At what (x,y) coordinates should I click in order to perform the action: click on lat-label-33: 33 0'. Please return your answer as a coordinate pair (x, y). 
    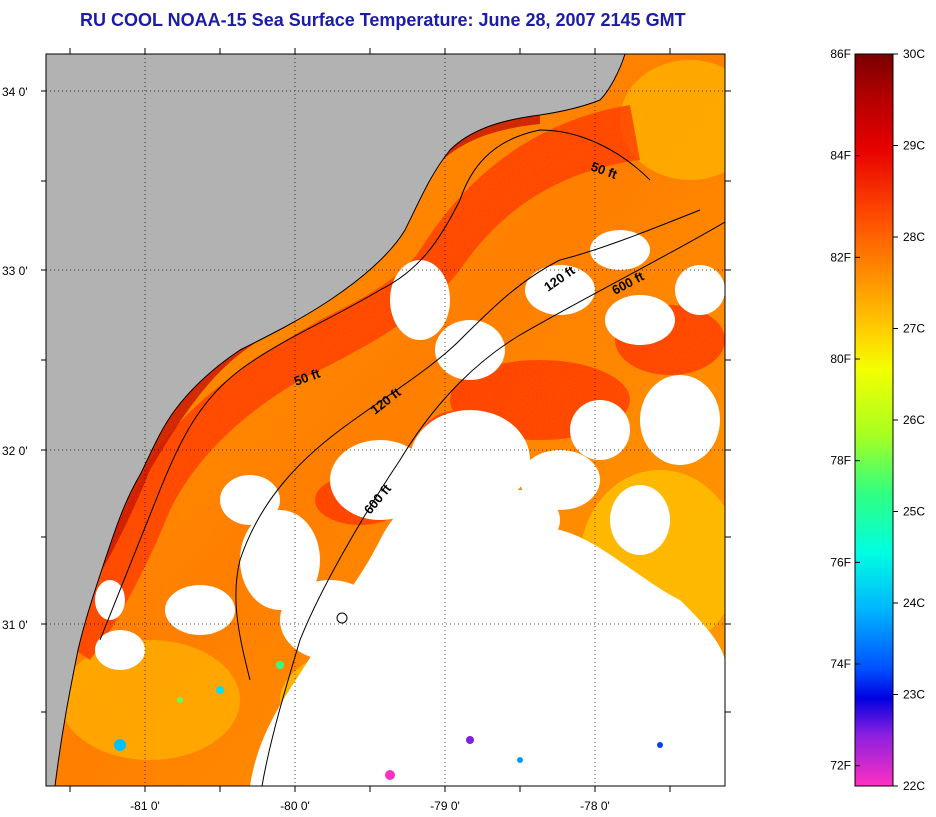
    Looking at the image, I should click on (15, 271).